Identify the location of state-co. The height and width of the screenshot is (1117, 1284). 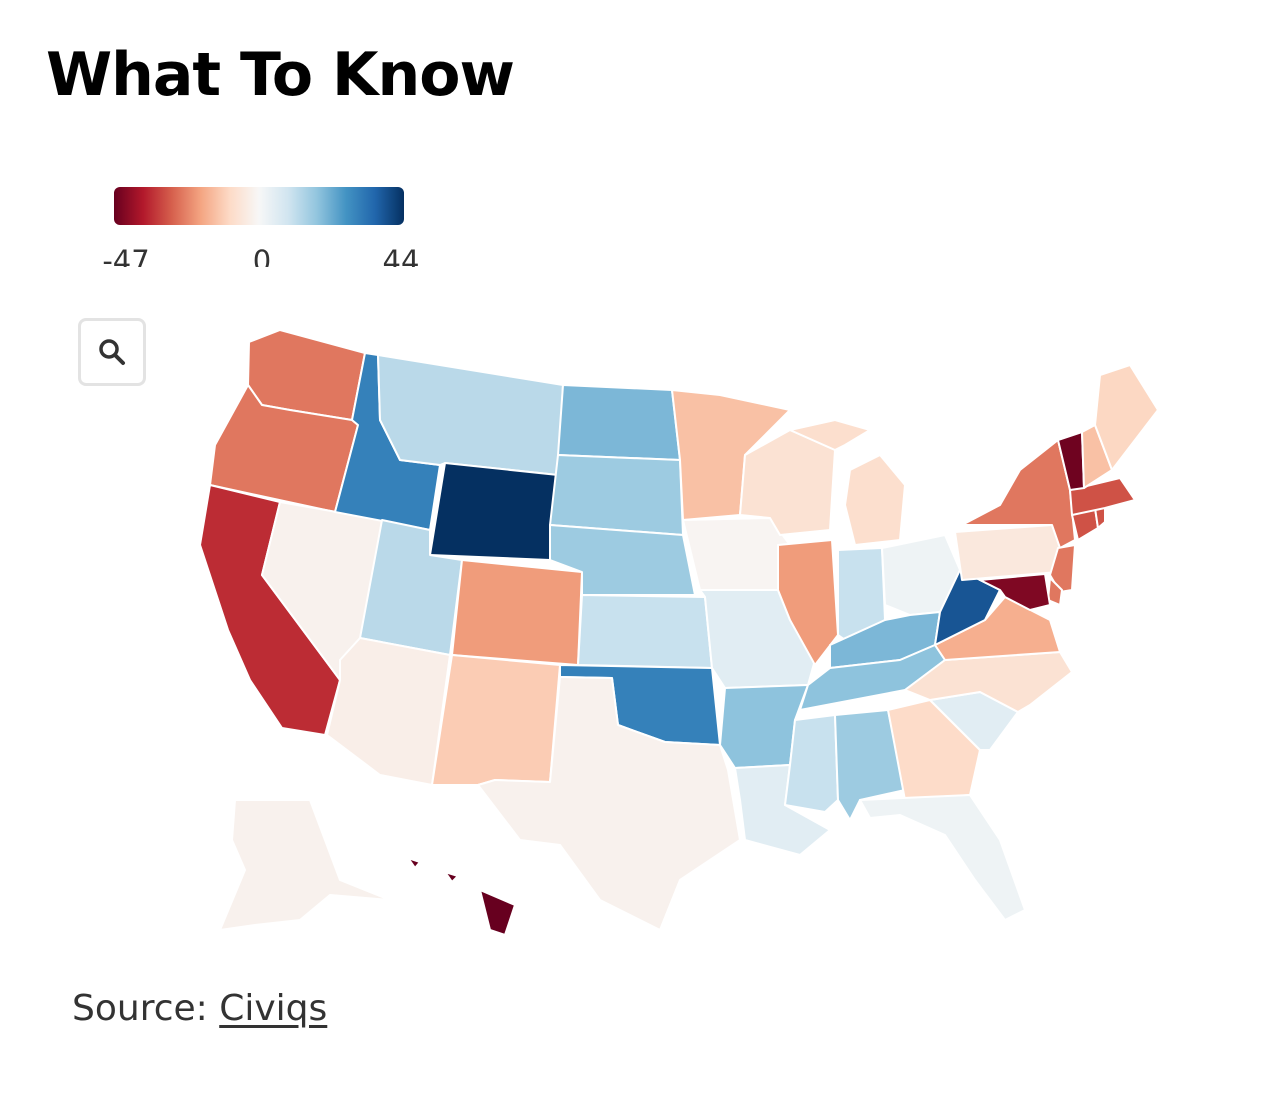
(517, 612).